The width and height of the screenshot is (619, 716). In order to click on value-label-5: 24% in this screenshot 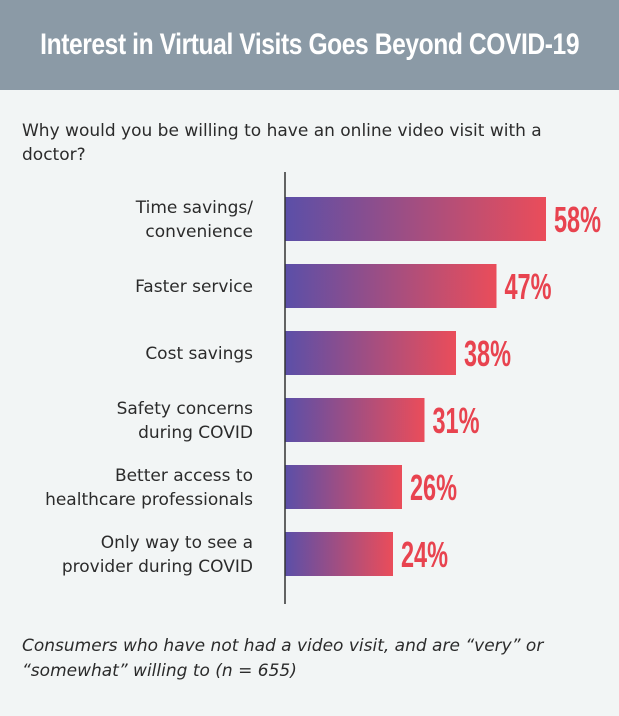, I will do `click(424, 554)`.